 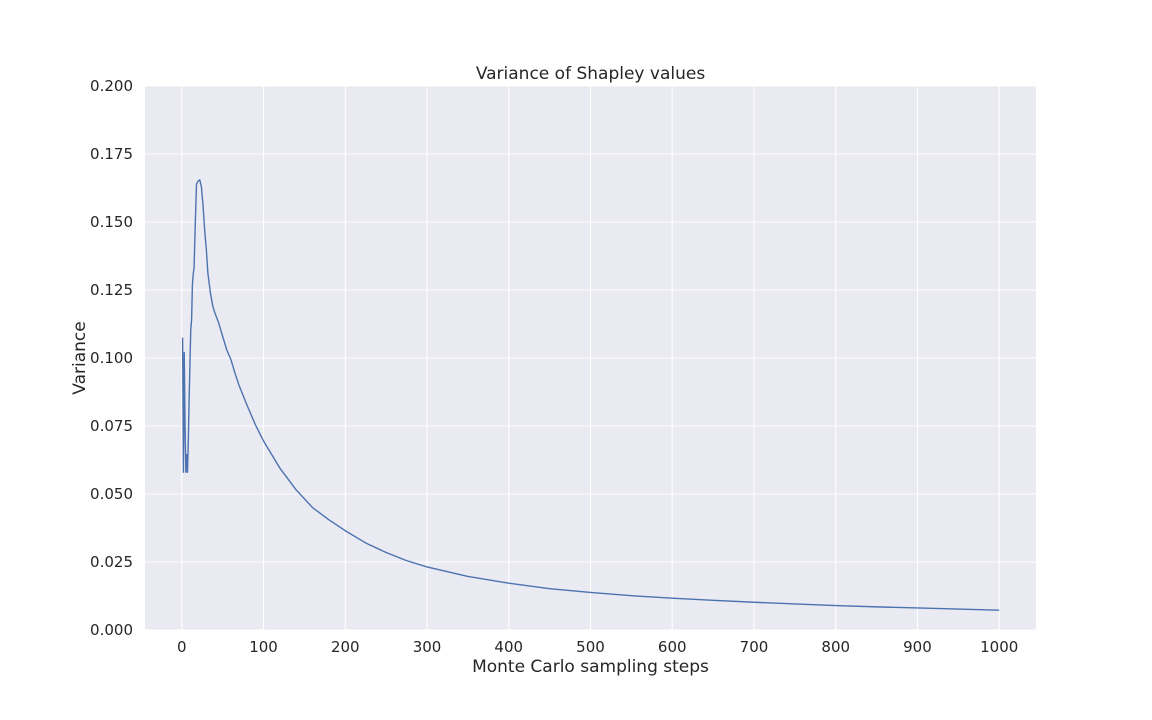 What do you see at coordinates (182, 647) in the screenshot?
I see `x-tick-label: 0` at bounding box center [182, 647].